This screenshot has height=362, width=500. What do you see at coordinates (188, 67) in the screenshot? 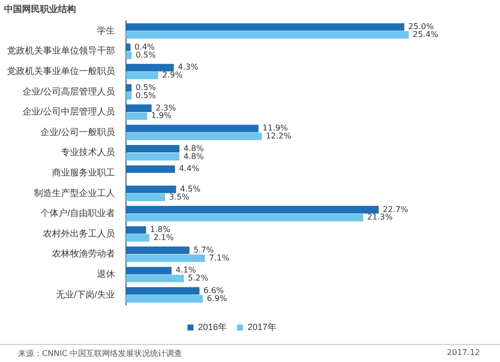
I see `data-label: 4.3%` at bounding box center [188, 67].